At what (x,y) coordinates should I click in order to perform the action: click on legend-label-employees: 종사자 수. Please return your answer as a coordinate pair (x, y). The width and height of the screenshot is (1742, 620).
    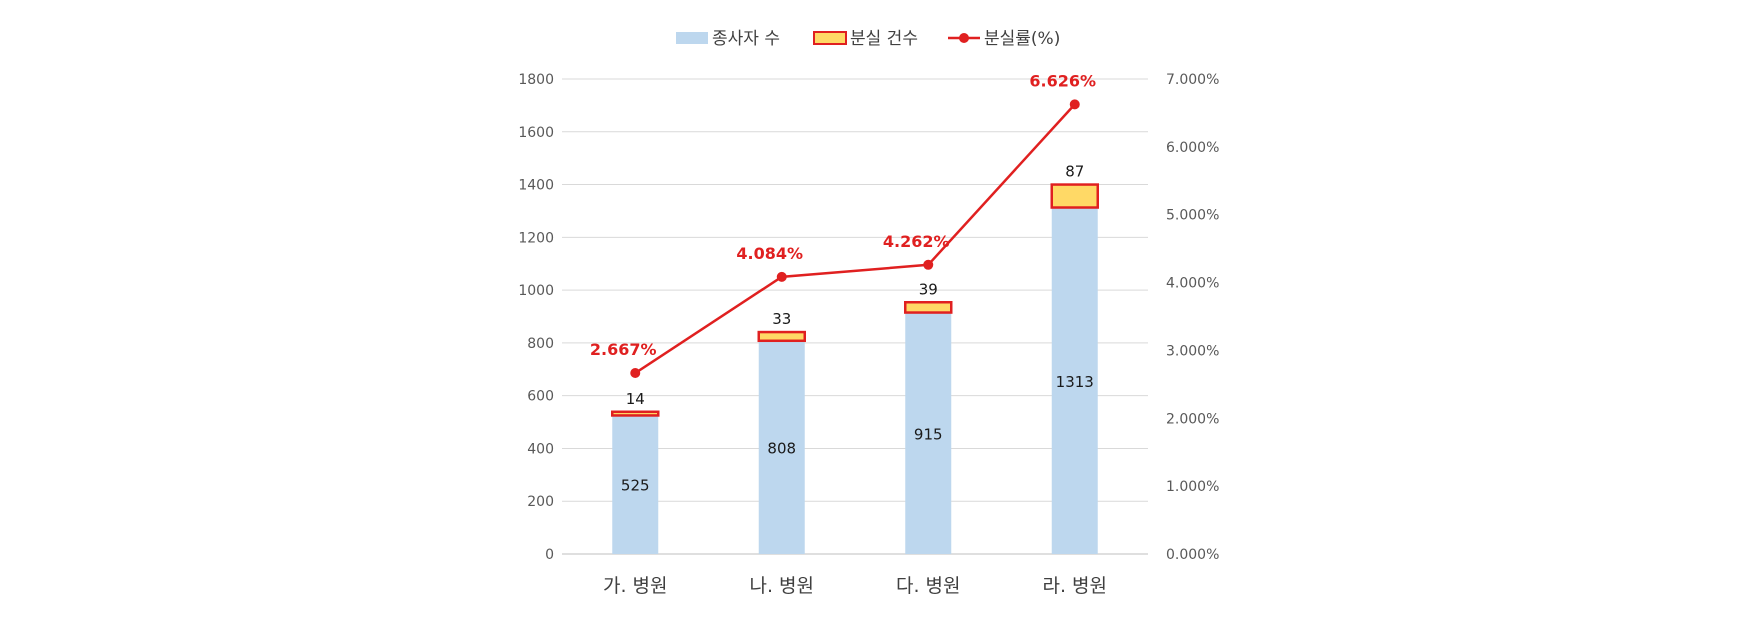
    Looking at the image, I should click on (746, 39).